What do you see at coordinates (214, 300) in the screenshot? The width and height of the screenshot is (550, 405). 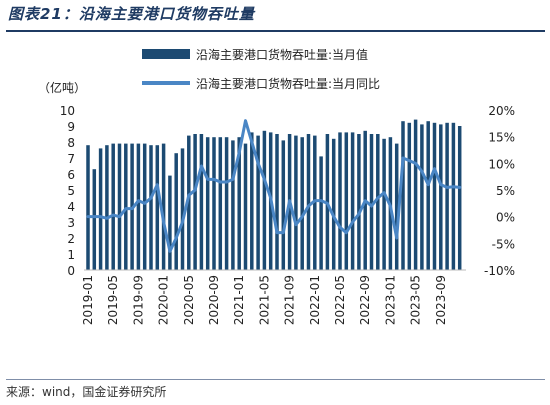 I see `x-tick-label: 2020-09` at bounding box center [214, 300].